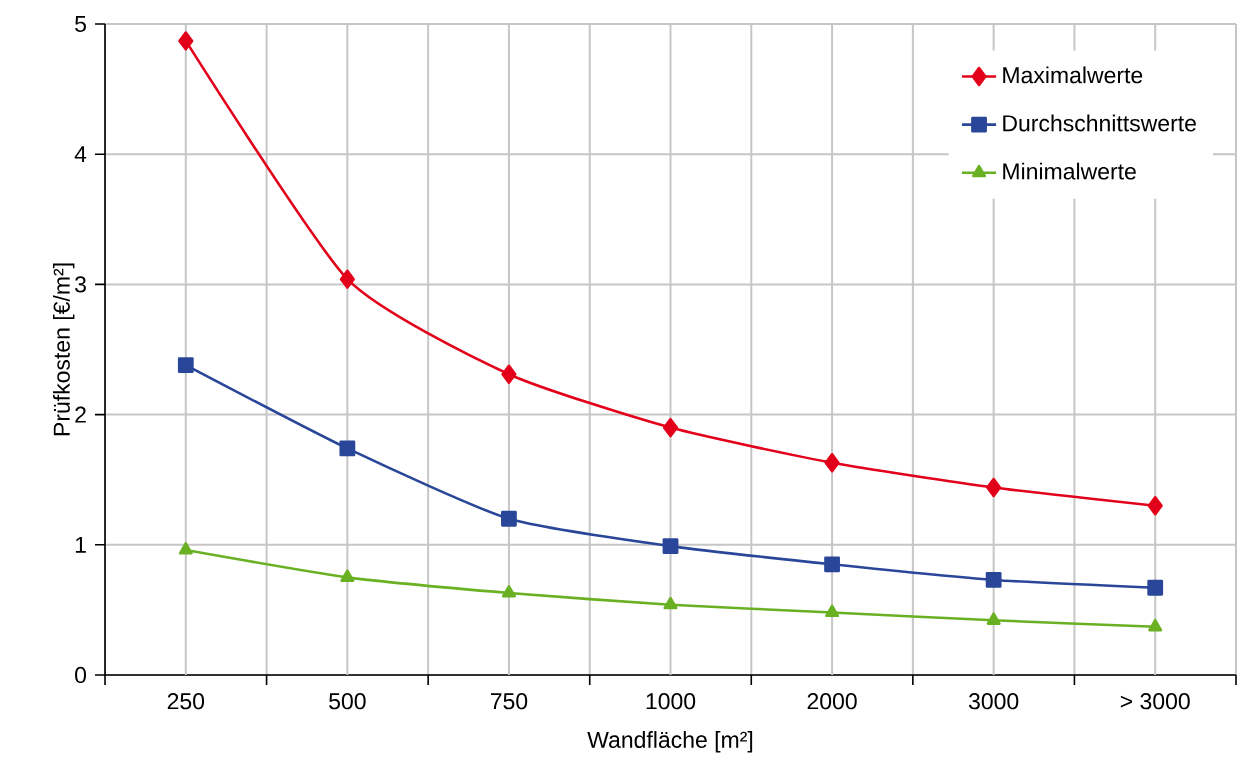  I want to click on x-tick-label: 250, so click(186, 701).